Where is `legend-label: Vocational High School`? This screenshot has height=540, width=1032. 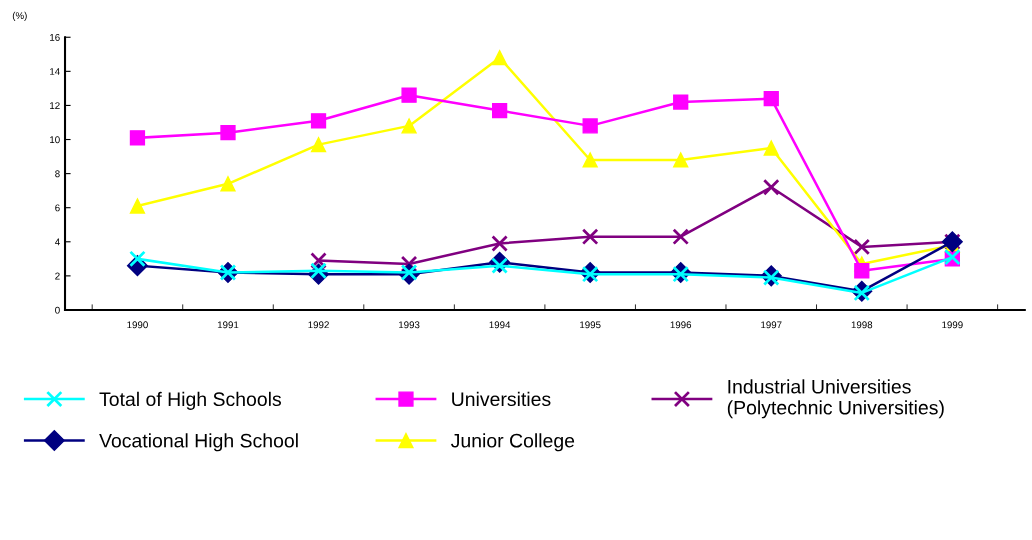 legend-label: Vocational High School is located at coordinates (198, 442).